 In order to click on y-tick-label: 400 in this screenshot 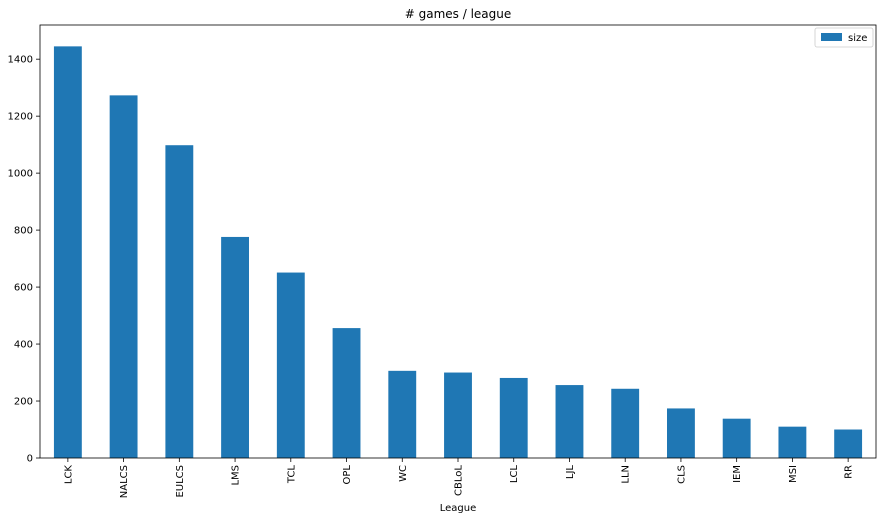, I will do `click(23, 345)`.